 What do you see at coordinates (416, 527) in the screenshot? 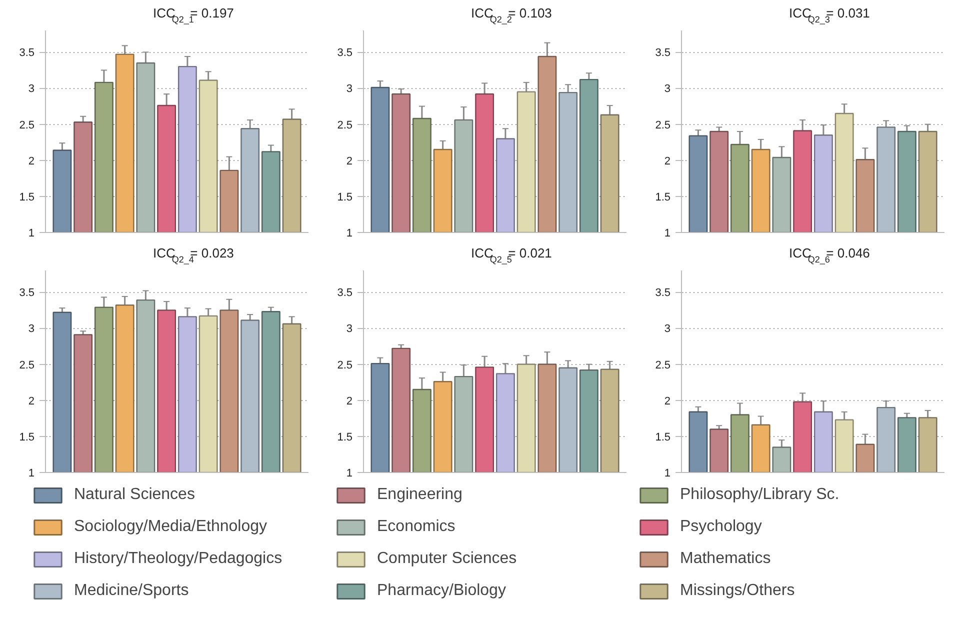
I see `legend-label: Economics` at bounding box center [416, 527].